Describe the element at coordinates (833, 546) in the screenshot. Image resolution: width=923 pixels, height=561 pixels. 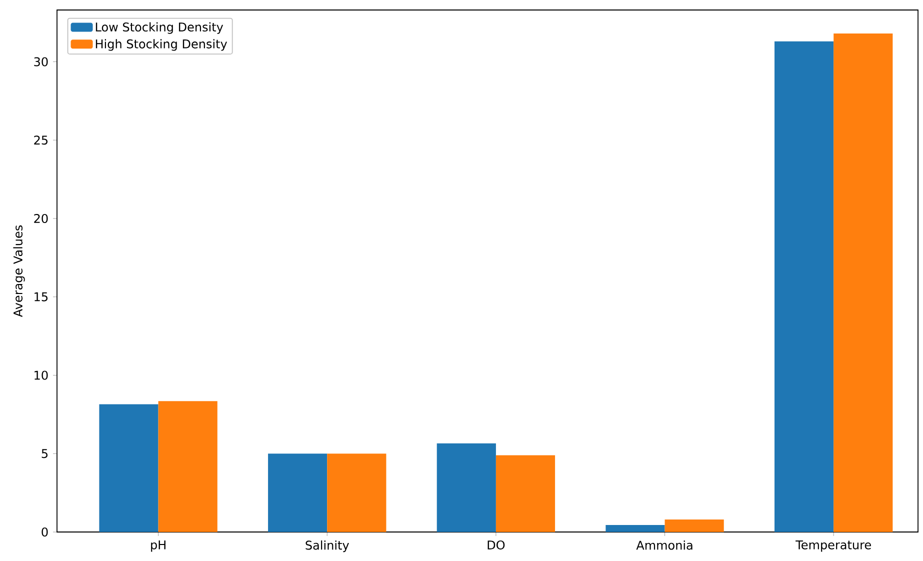
I see `x-tick-label: Temperature` at that location.